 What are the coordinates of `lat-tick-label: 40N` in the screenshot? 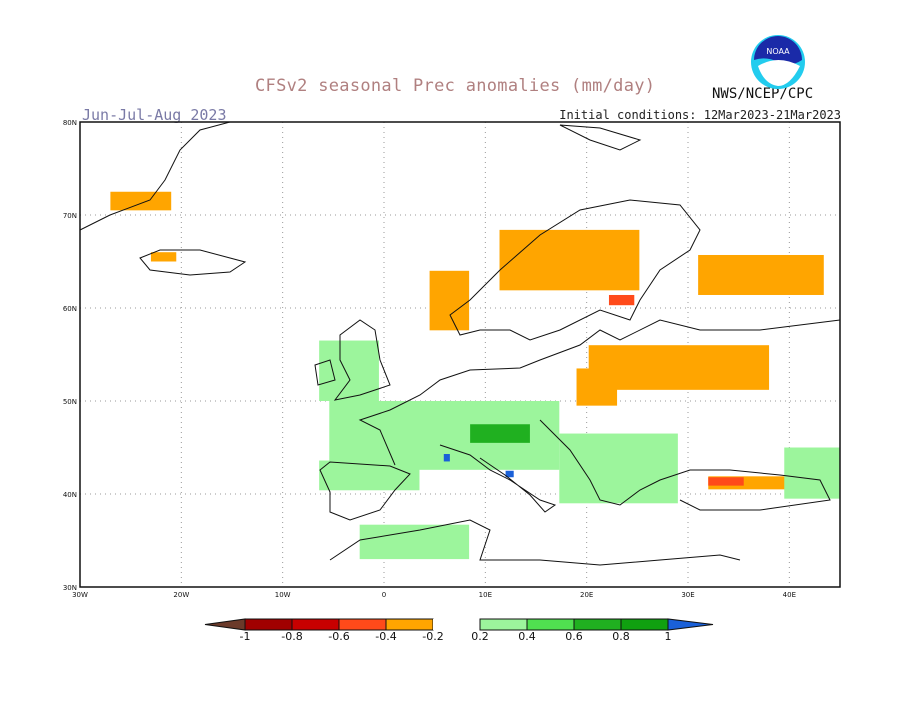 It's located at (70, 495).